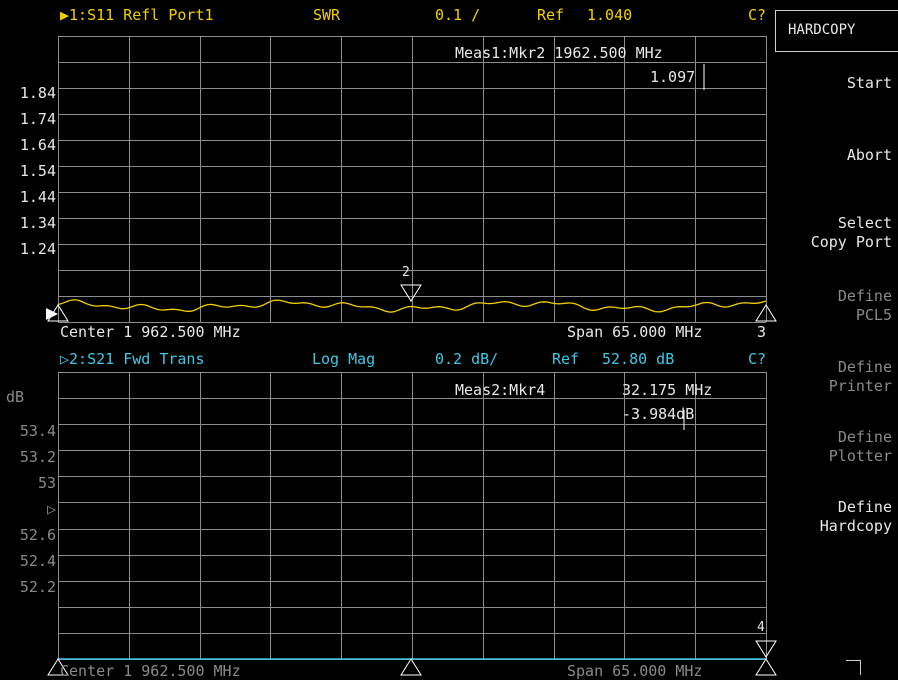 The image size is (898, 680). Describe the element at coordinates (467, 359) in the screenshot. I see `trace2-scale: 0.2 dB/` at that location.